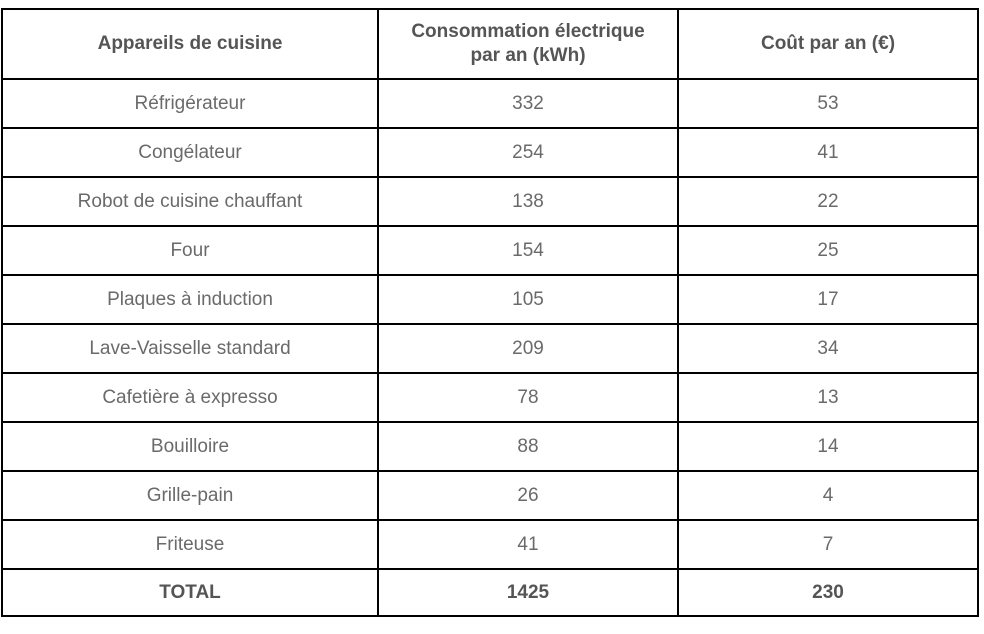  What do you see at coordinates (528, 103) in the screenshot?
I see `kwh-cell: 332` at bounding box center [528, 103].